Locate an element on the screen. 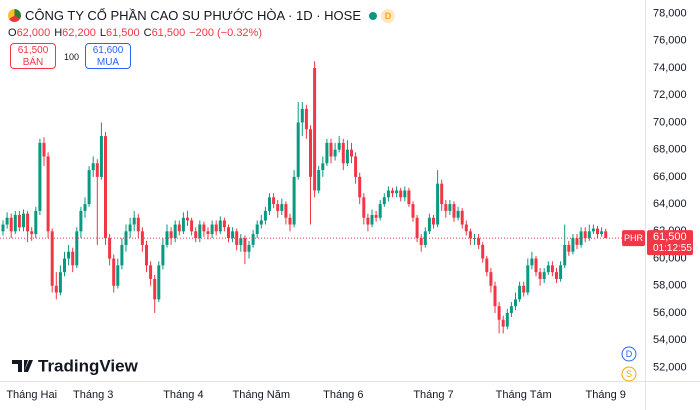  y-tick-label: 58,000 is located at coordinates (670, 286).